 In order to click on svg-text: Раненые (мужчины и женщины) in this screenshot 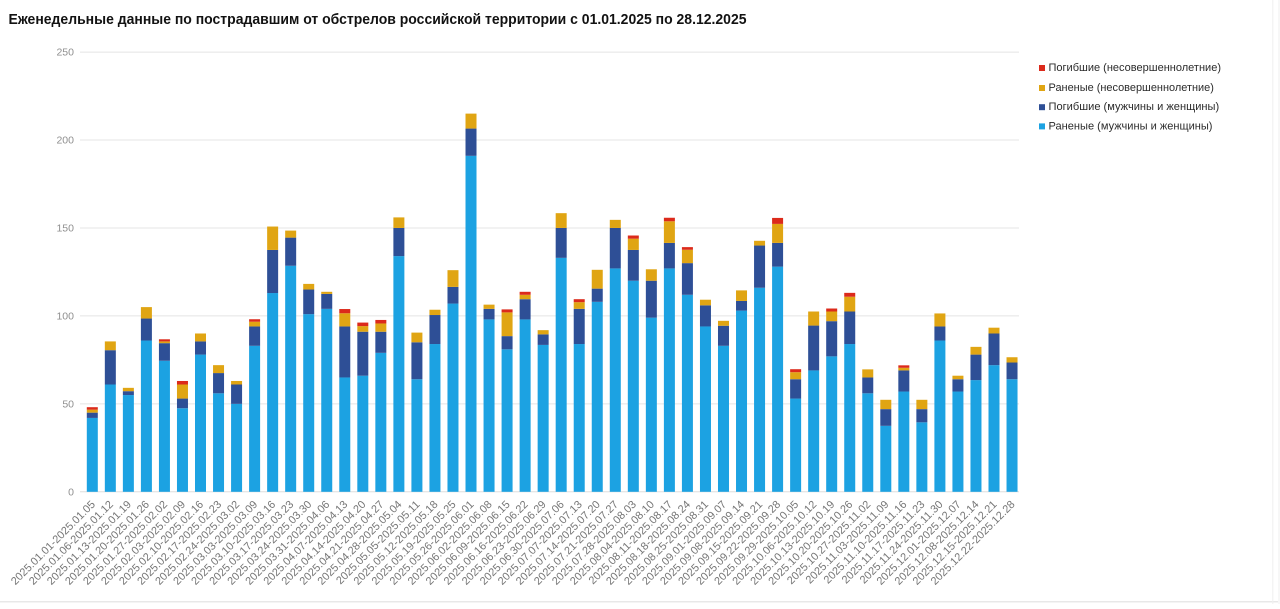, I will do `click(1131, 126)`.